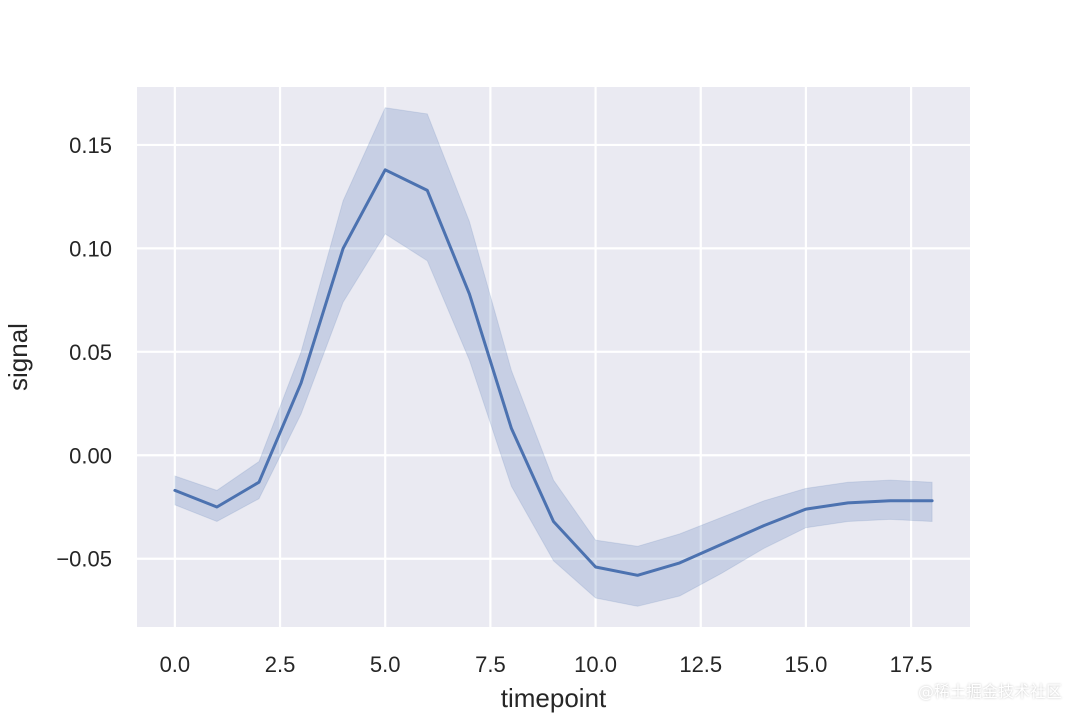  Describe the element at coordinates (175, 664) in the screenshot. I see `x-tick-label: 0.0` at that location.